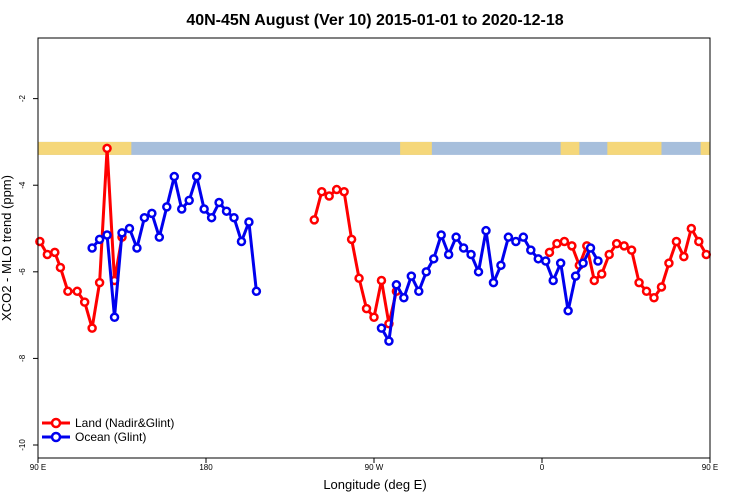 The image size is (750, 500). Describe the element at coordinates (374, 484) in the screenshot. I see `x-axis-label: Longitude (deg E)` at that location.